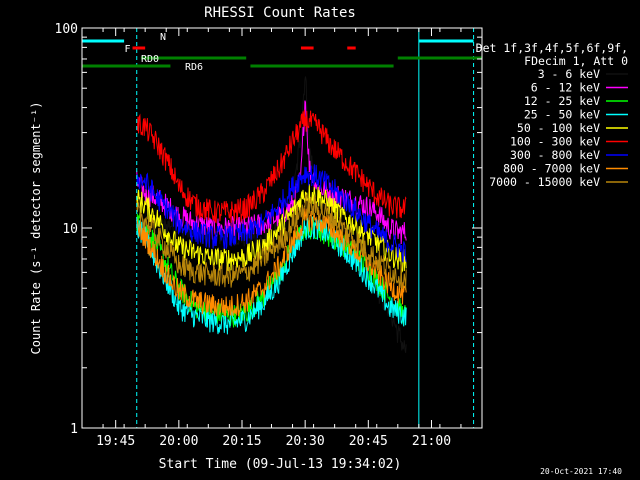 The image size is (640, 480). What do you see at coordinates (562, 101) in the screenshot?
I see `legend-entry-2: 12 - 25 keV` at bounding box center [562, 101].